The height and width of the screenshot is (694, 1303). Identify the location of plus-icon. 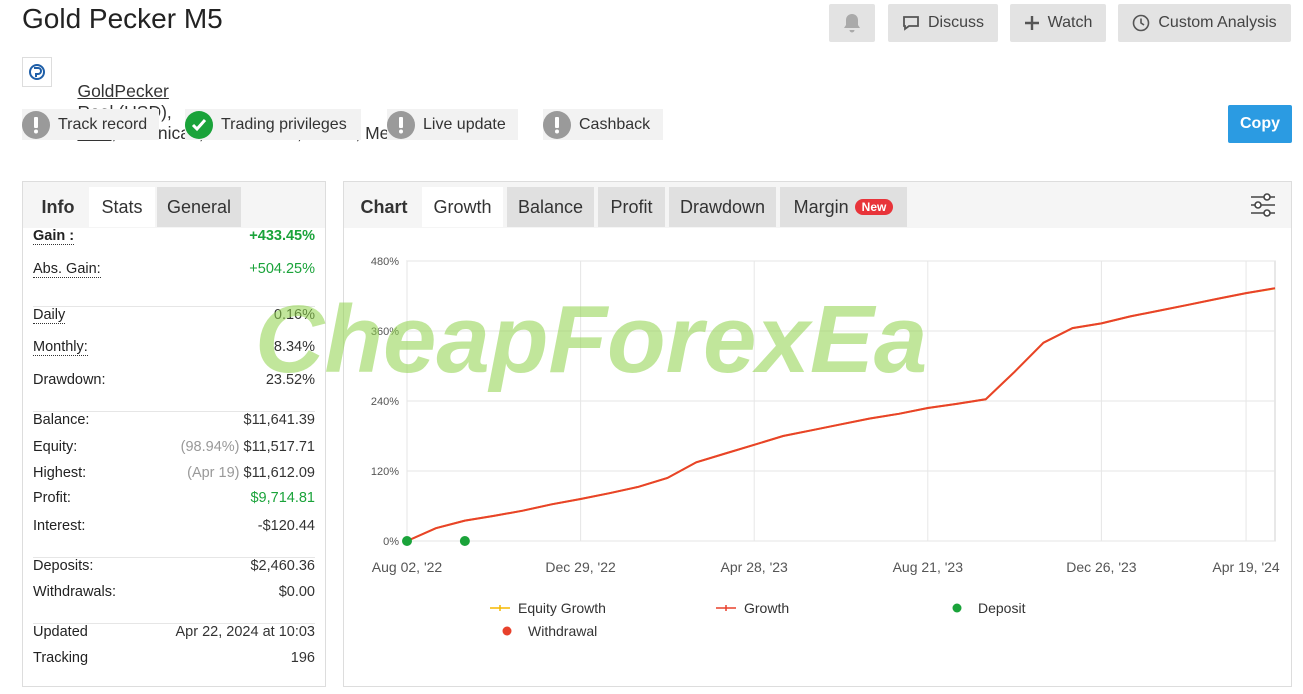
(1031, 23).